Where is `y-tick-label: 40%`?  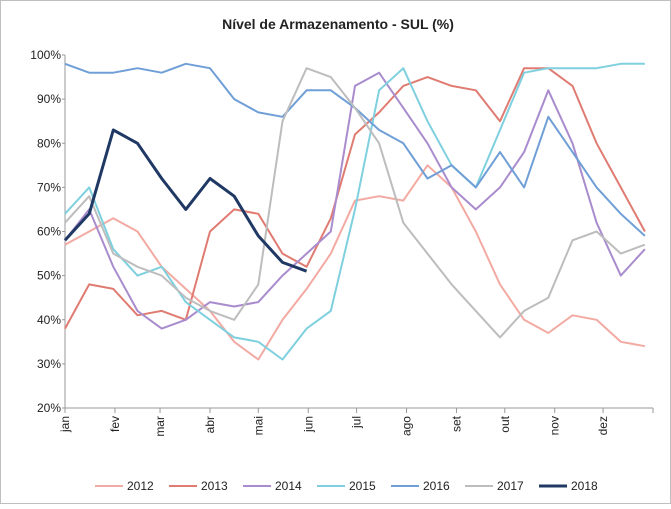 y-tick-label: 40% is located at coordinates (49, 320).